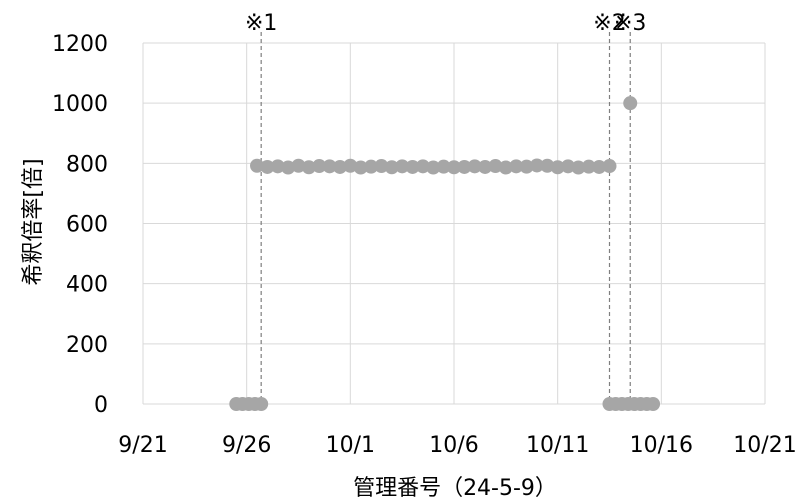  What do you see at coordinates (630, 23) in the screenshot?
I see `annotation-label: ※3` at bounding box center [630, 23].